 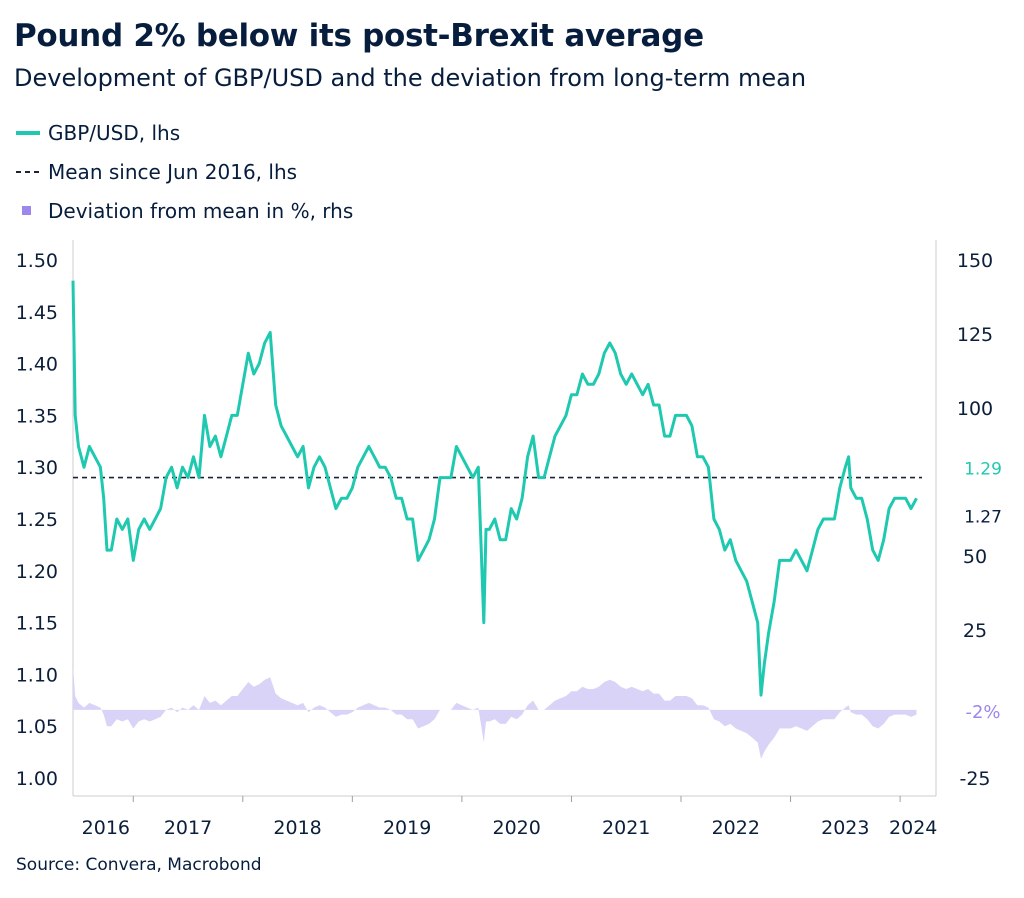 What do you see at coordinates (173, 172) in the screenshot?
I see `legend-label-mean: Mean since Jun 2016, lhs` at bounding box center [173, 172].